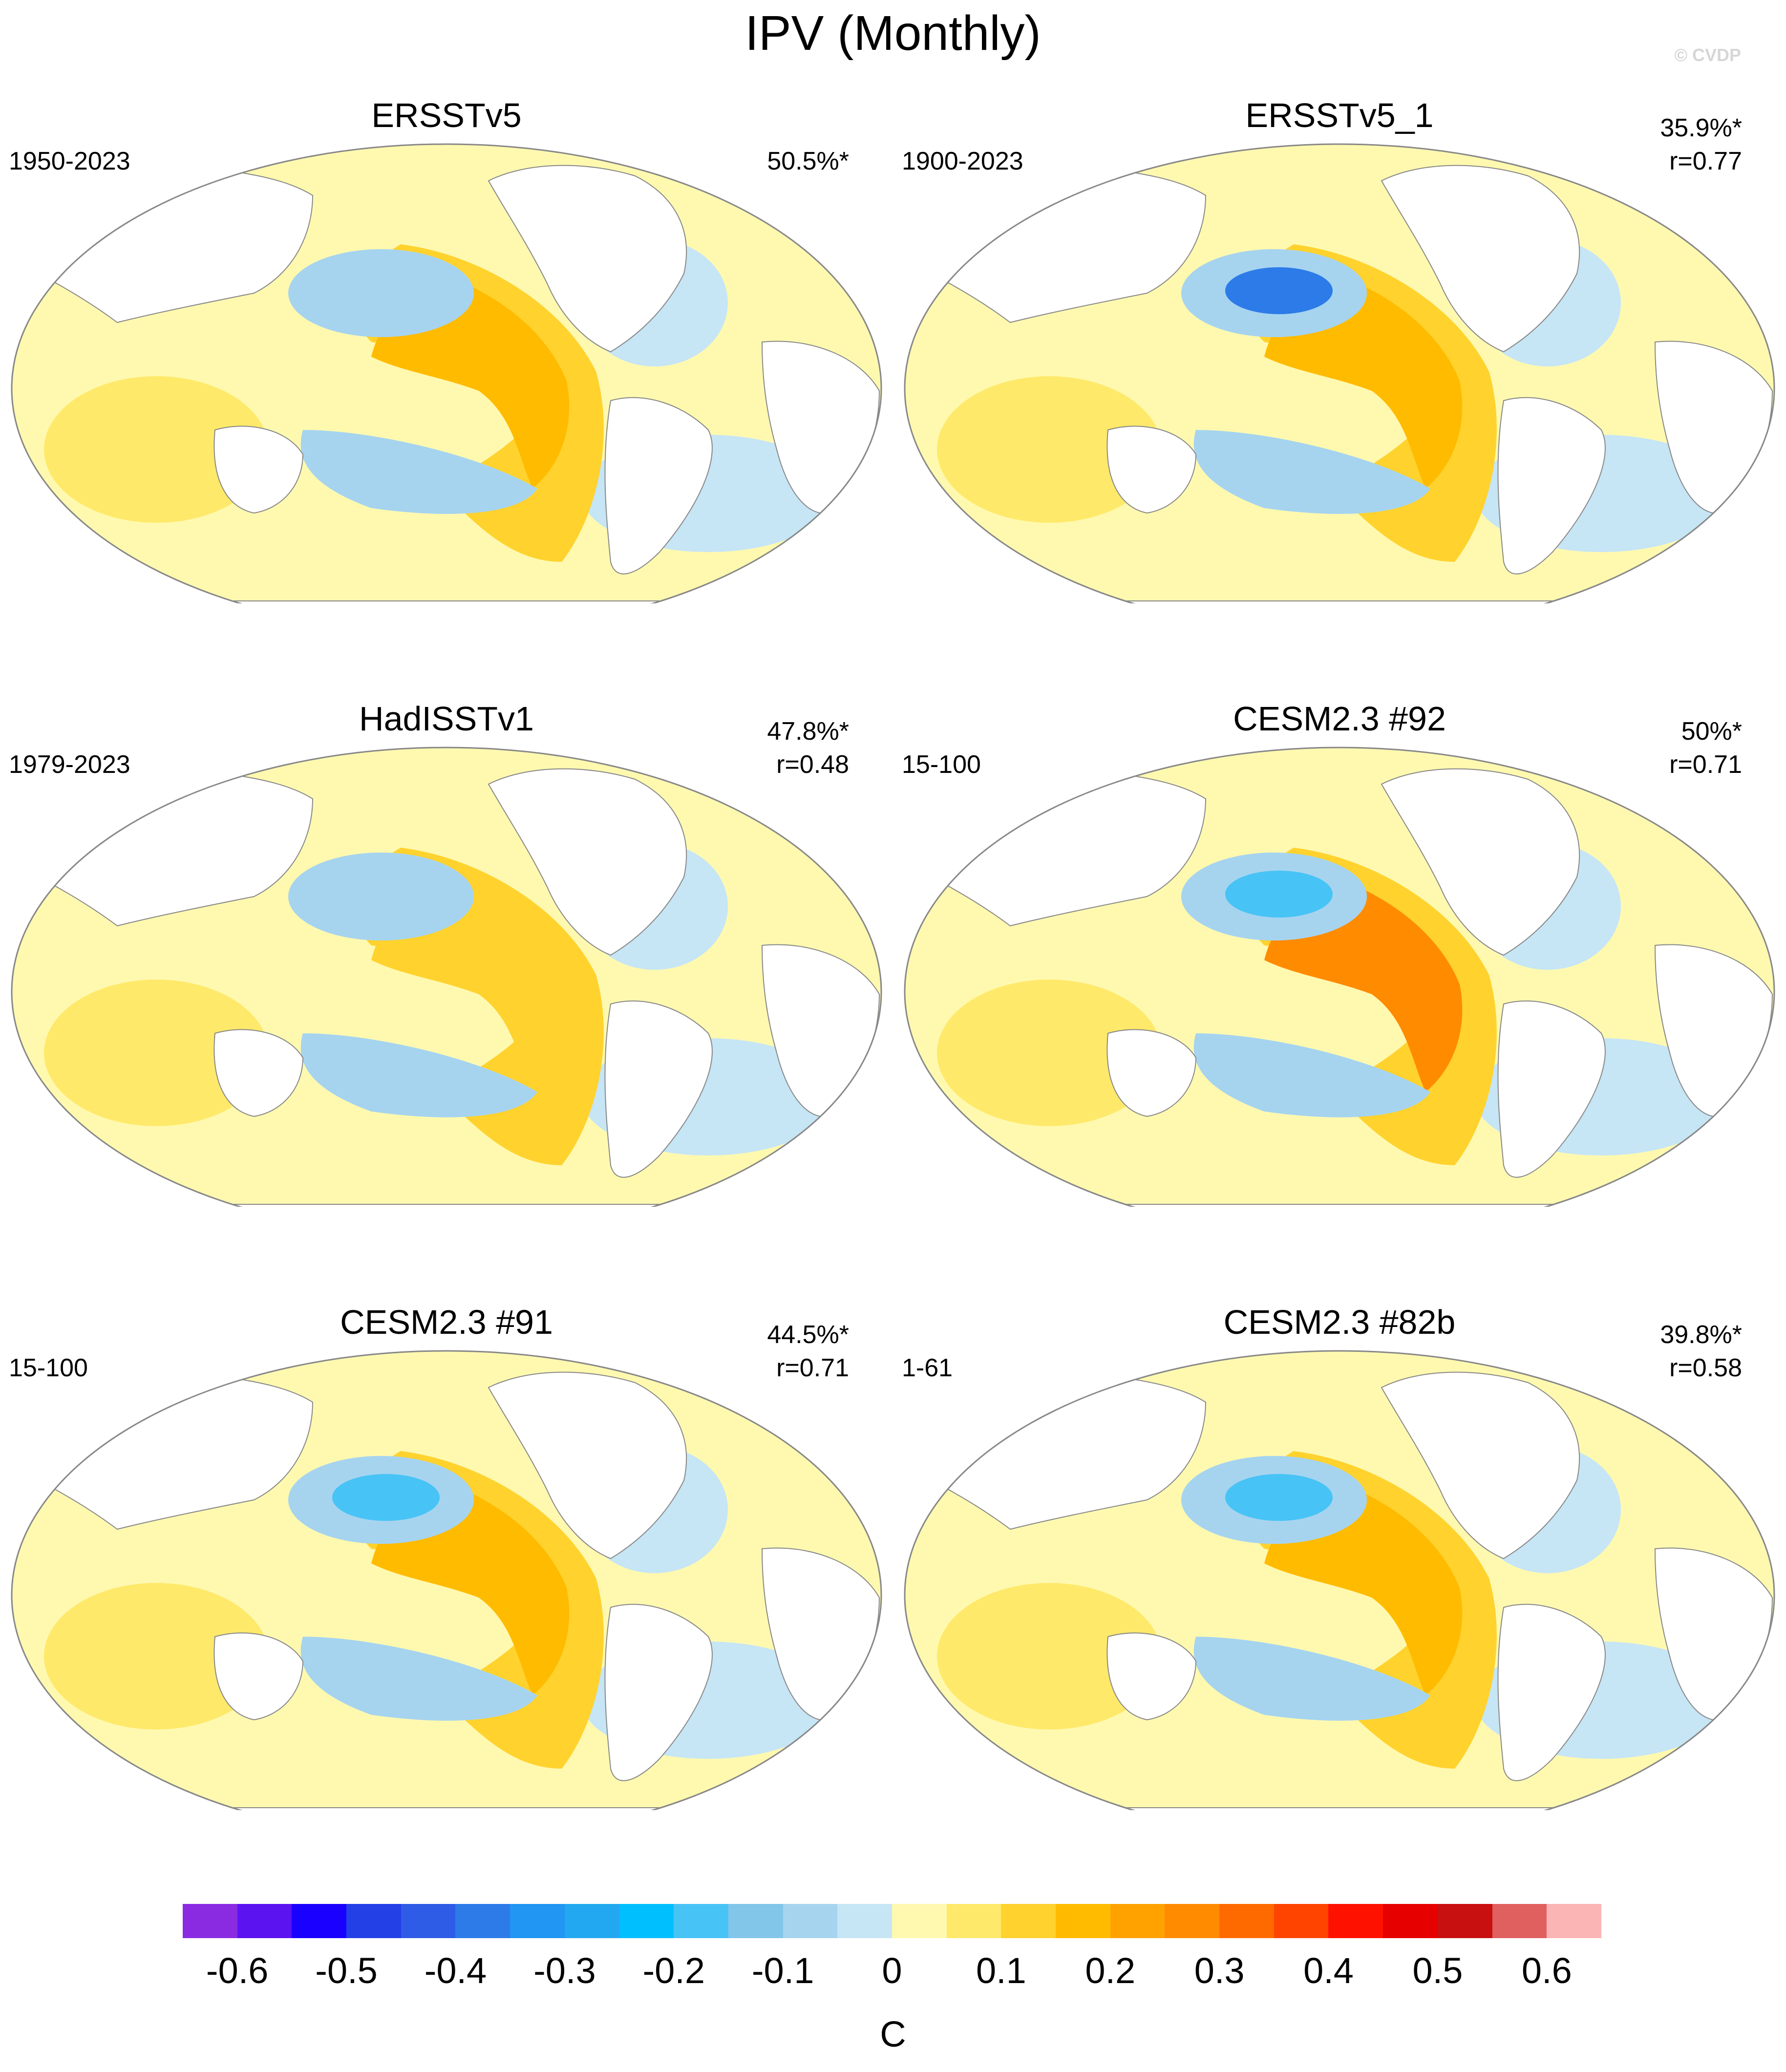 The height and width of the screenshot is (2072, 1786). What do you see at coordinates (1339, 115) in the screenshot?
I see `panel-title: ERSSTv5_1` at bounding box center [1339, 115].